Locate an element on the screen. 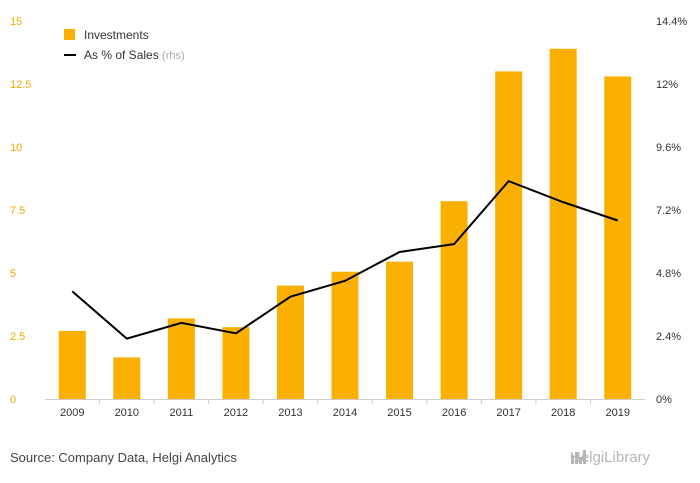 Image resolution: width=700 pixels, height=483 pixels. x-tick-label: 2009 is located at coordinates (72, 413).